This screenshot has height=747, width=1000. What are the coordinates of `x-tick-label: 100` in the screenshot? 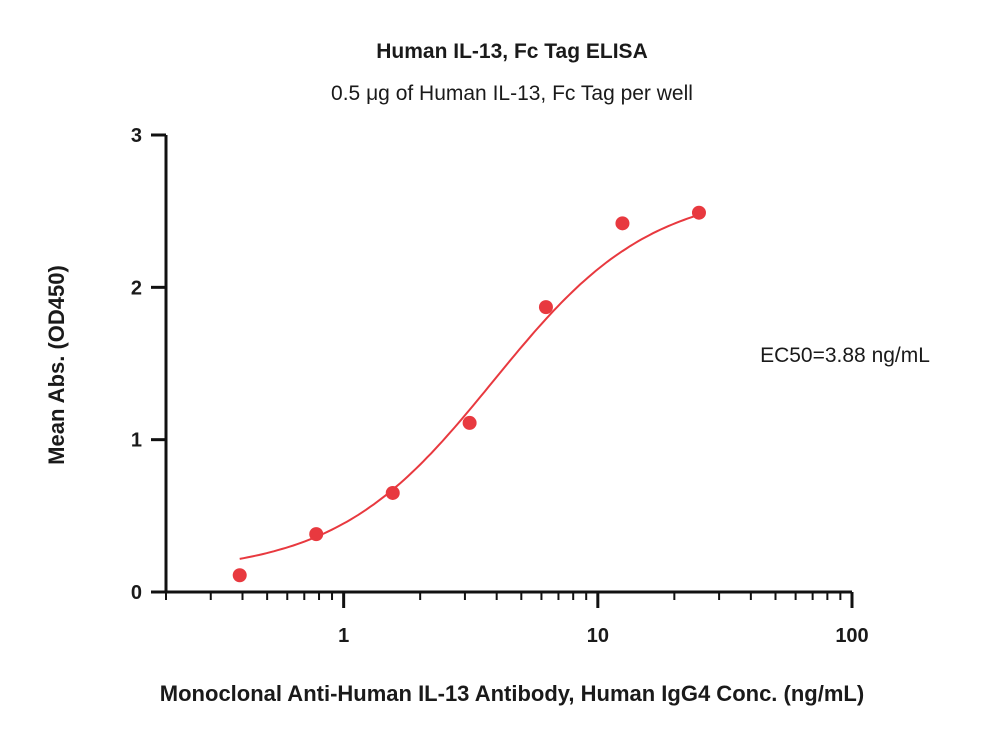 It's located at (851, 636).